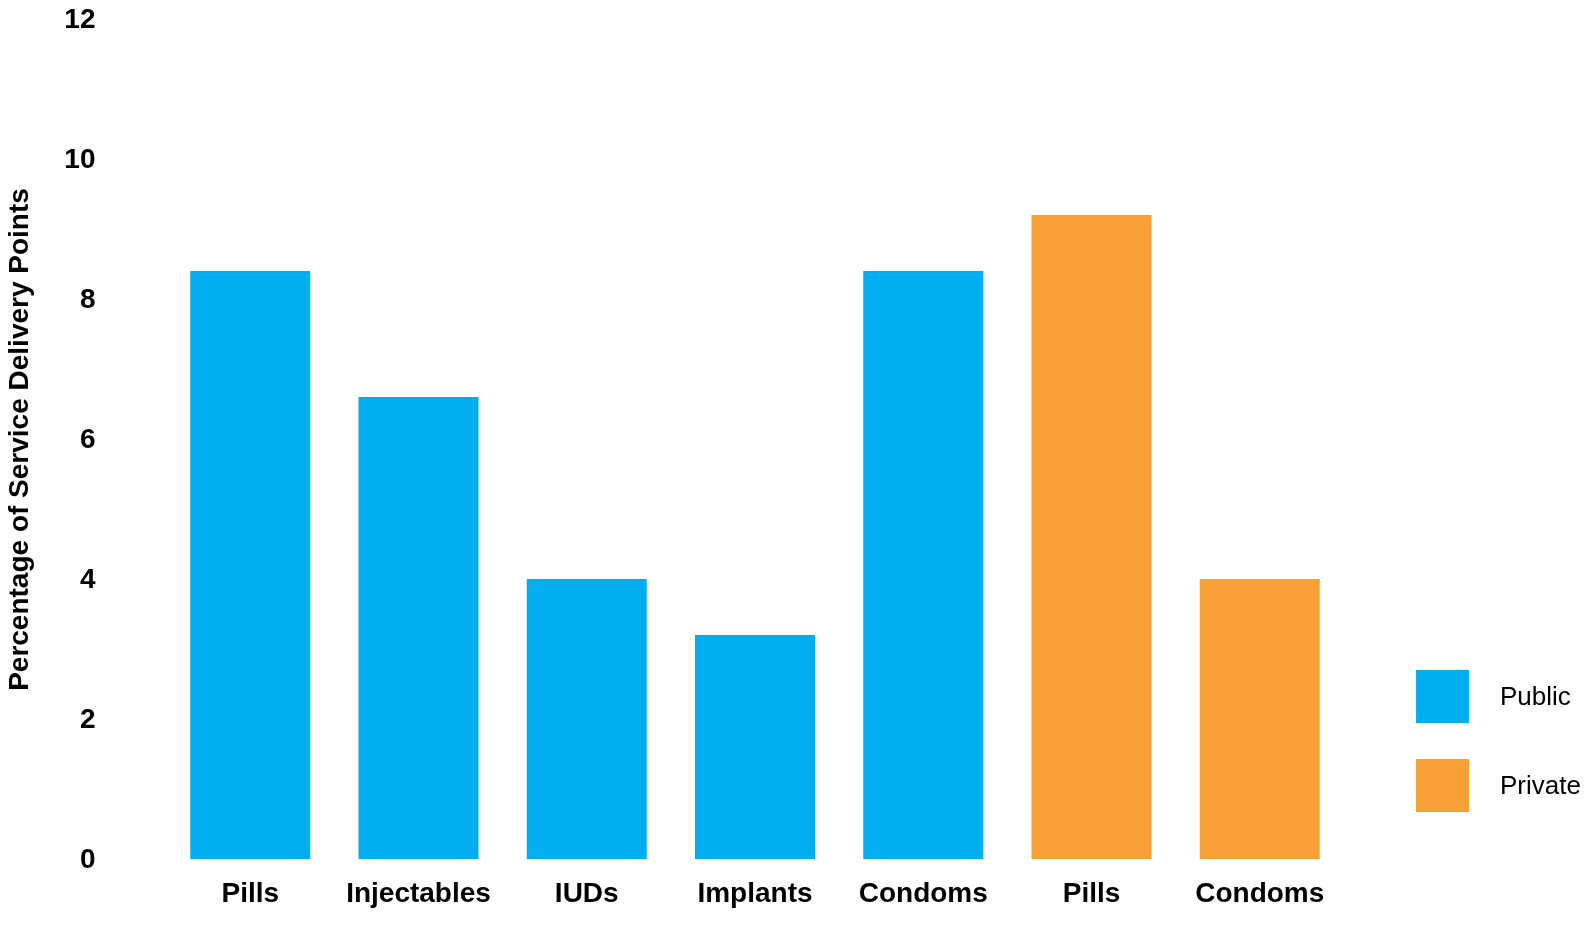  I want to click on legend-label: Private, so click(1540, 784).